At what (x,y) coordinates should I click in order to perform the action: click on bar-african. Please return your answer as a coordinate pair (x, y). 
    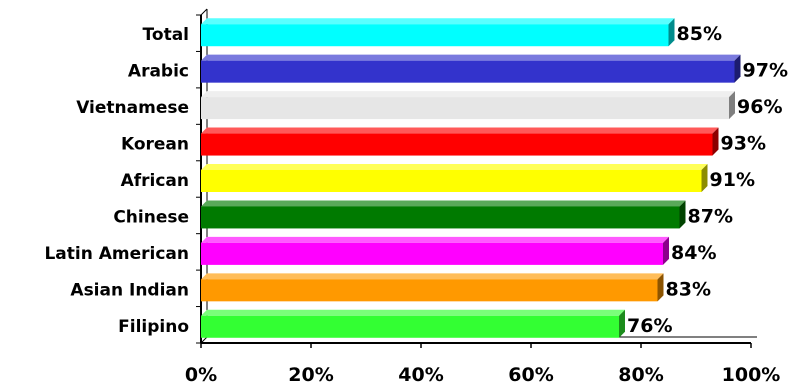
    Looking at the image, I should click on (454, 178).